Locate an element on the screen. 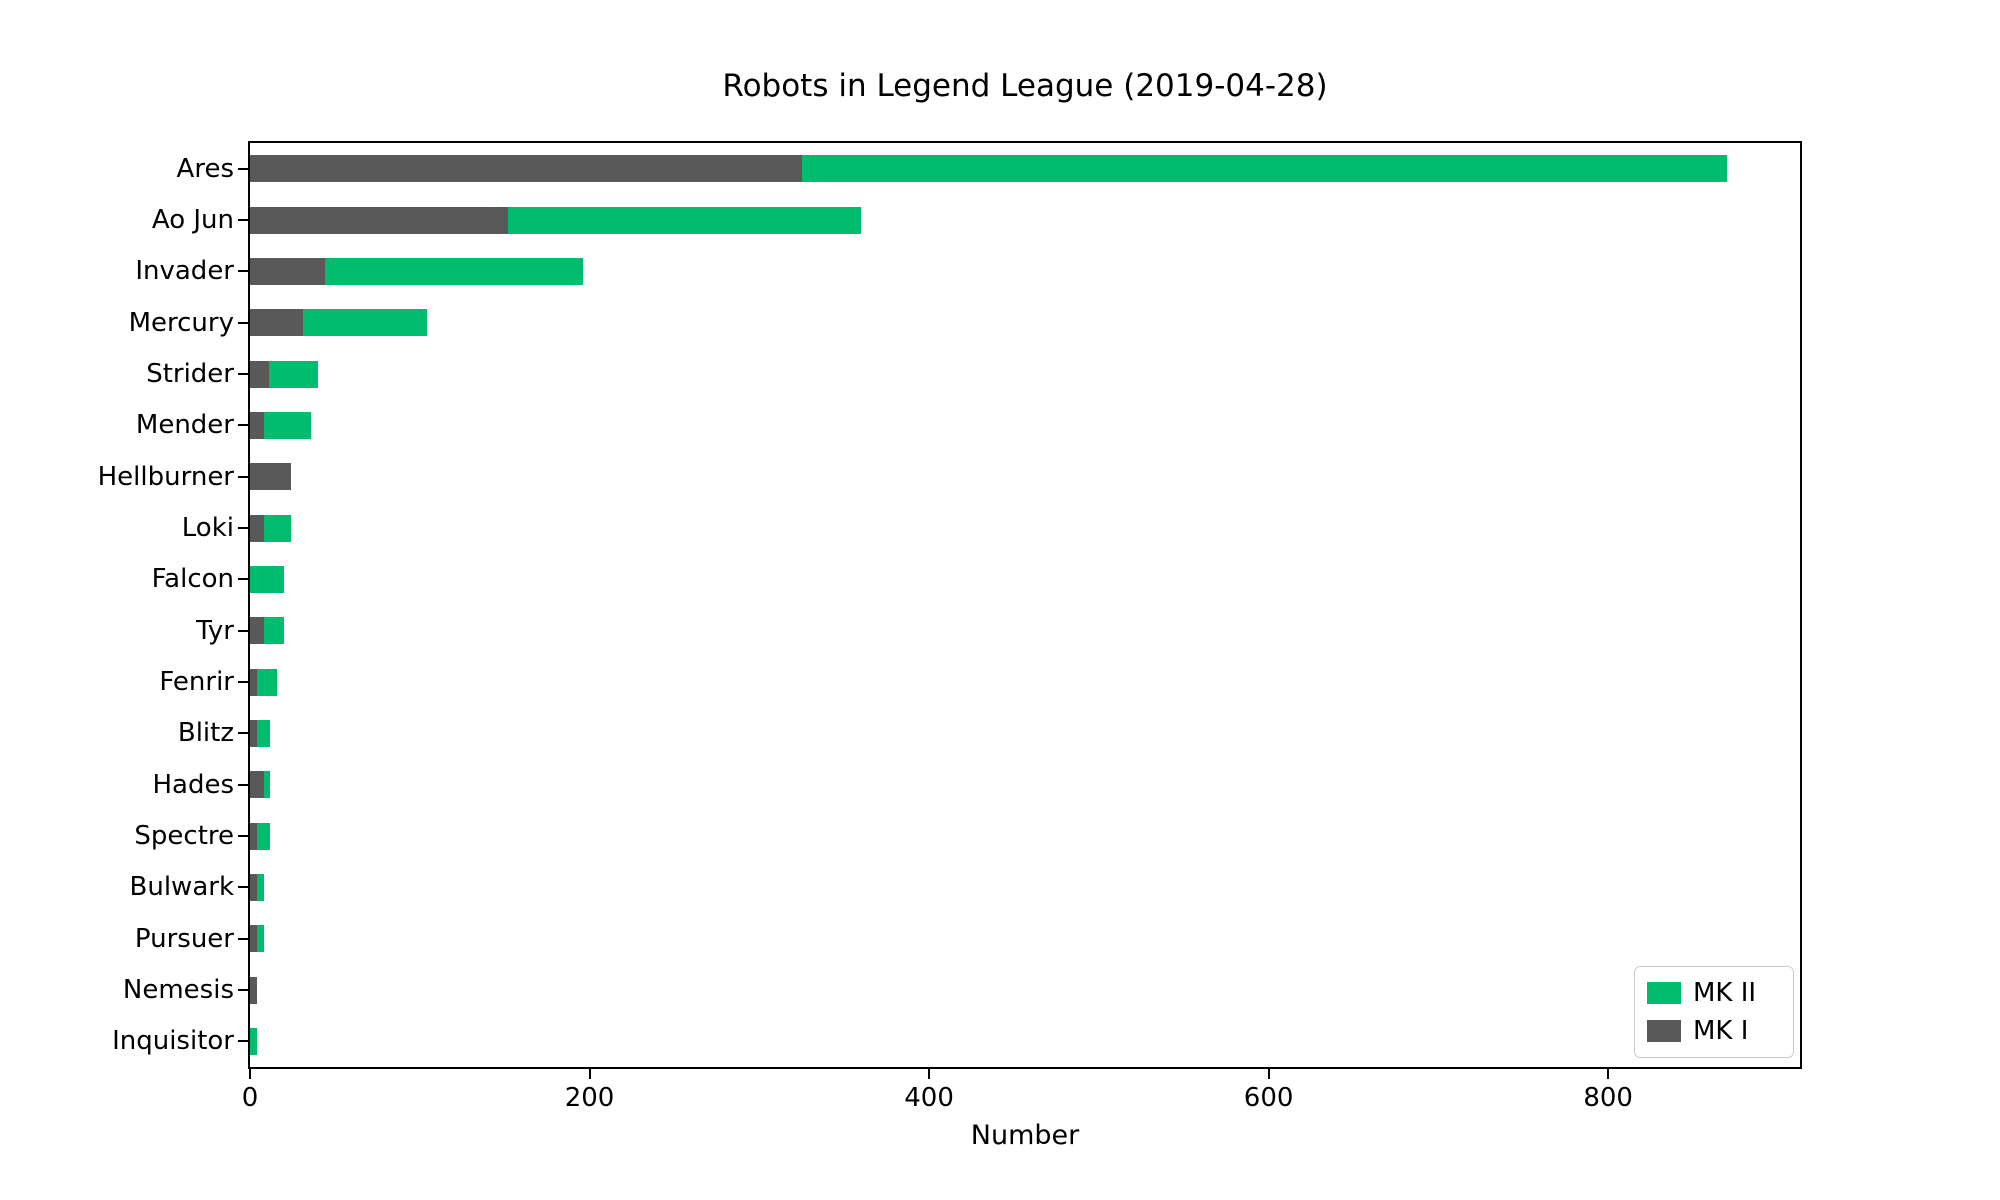 Image resolution: width=2000 pixels, height=1200 pixels. x-tick-label-600: 600 is located at coordinates (1268, 1098).